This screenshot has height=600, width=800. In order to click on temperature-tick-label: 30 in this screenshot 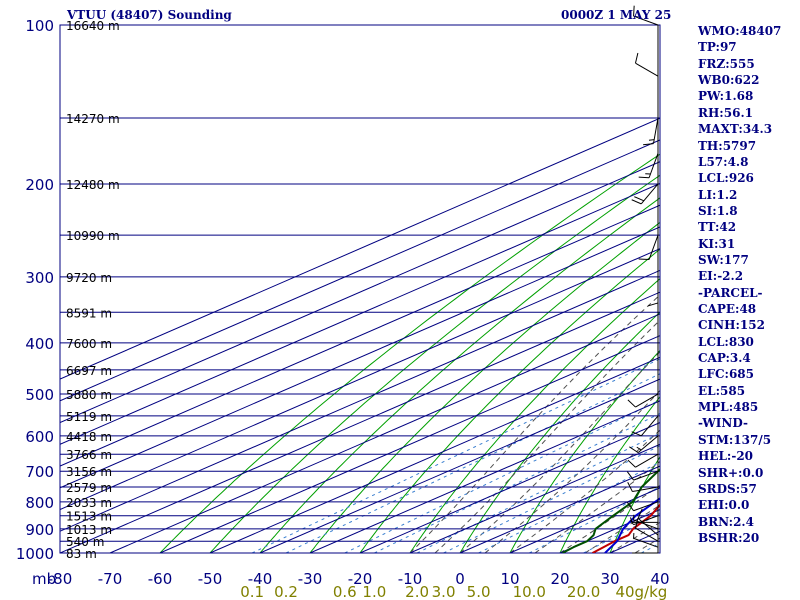, I will do `click(609, 579)`.